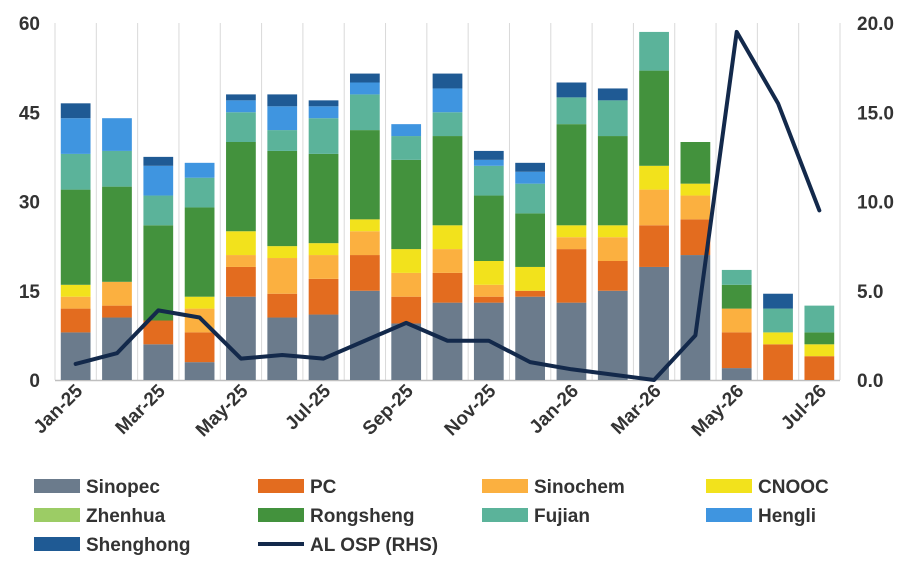  I want to click on x-tick-label: May-26, so click(718, 411).